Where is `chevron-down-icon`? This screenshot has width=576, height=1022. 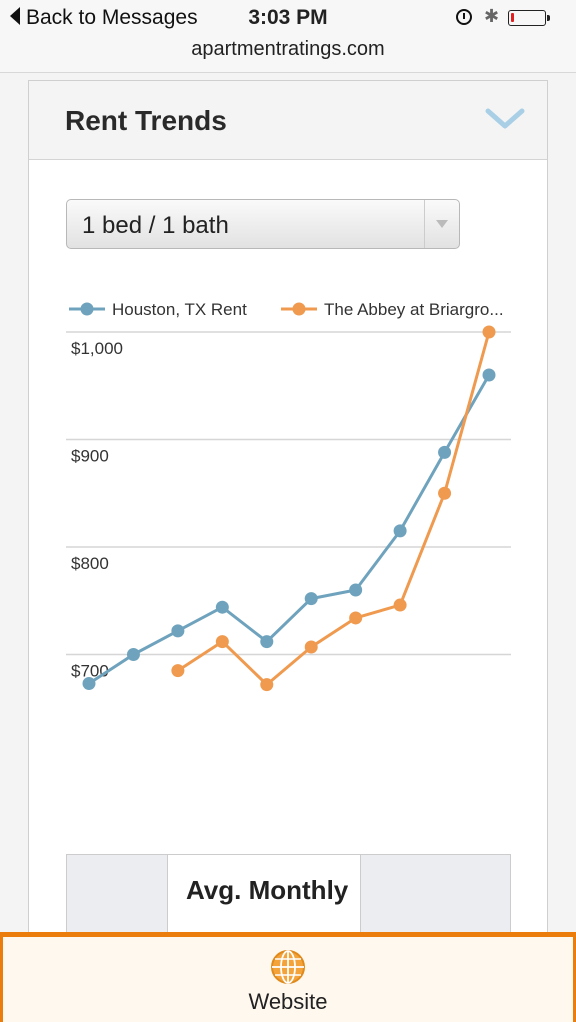
chevron-down-icon is located at coordinates (505, 119).